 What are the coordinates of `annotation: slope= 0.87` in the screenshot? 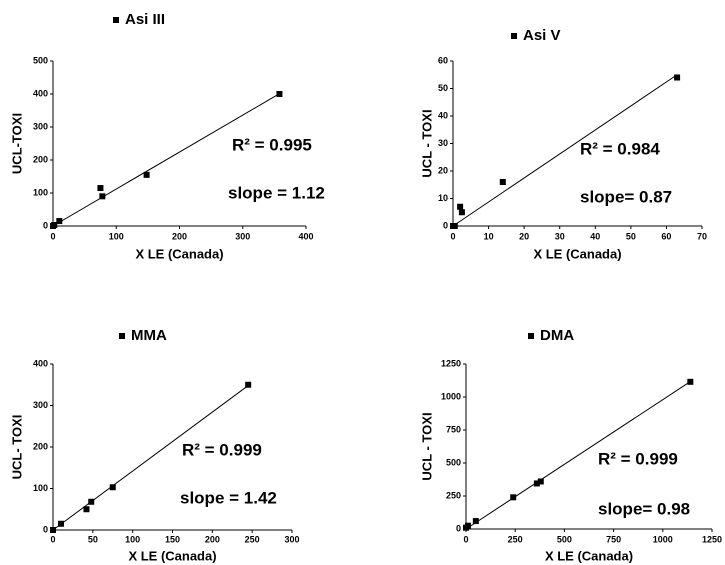 It's located at (626, 196).